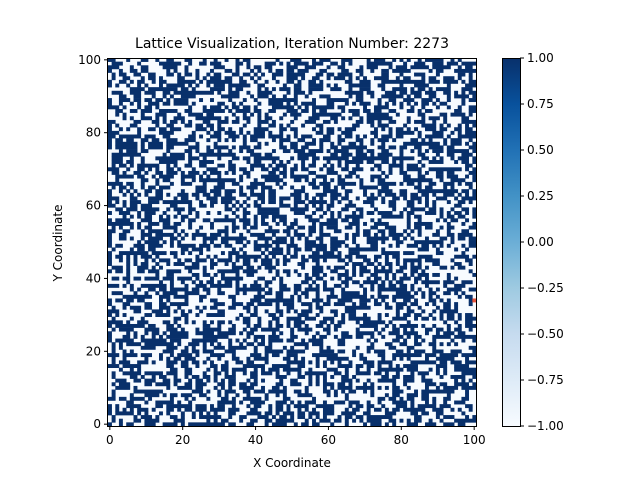 This screenshot has width=640, height=480. What do you see at coordinates (182, 440) in the screenshot?
I see `x-tick-label: 20` at bounding box center [182, 440].